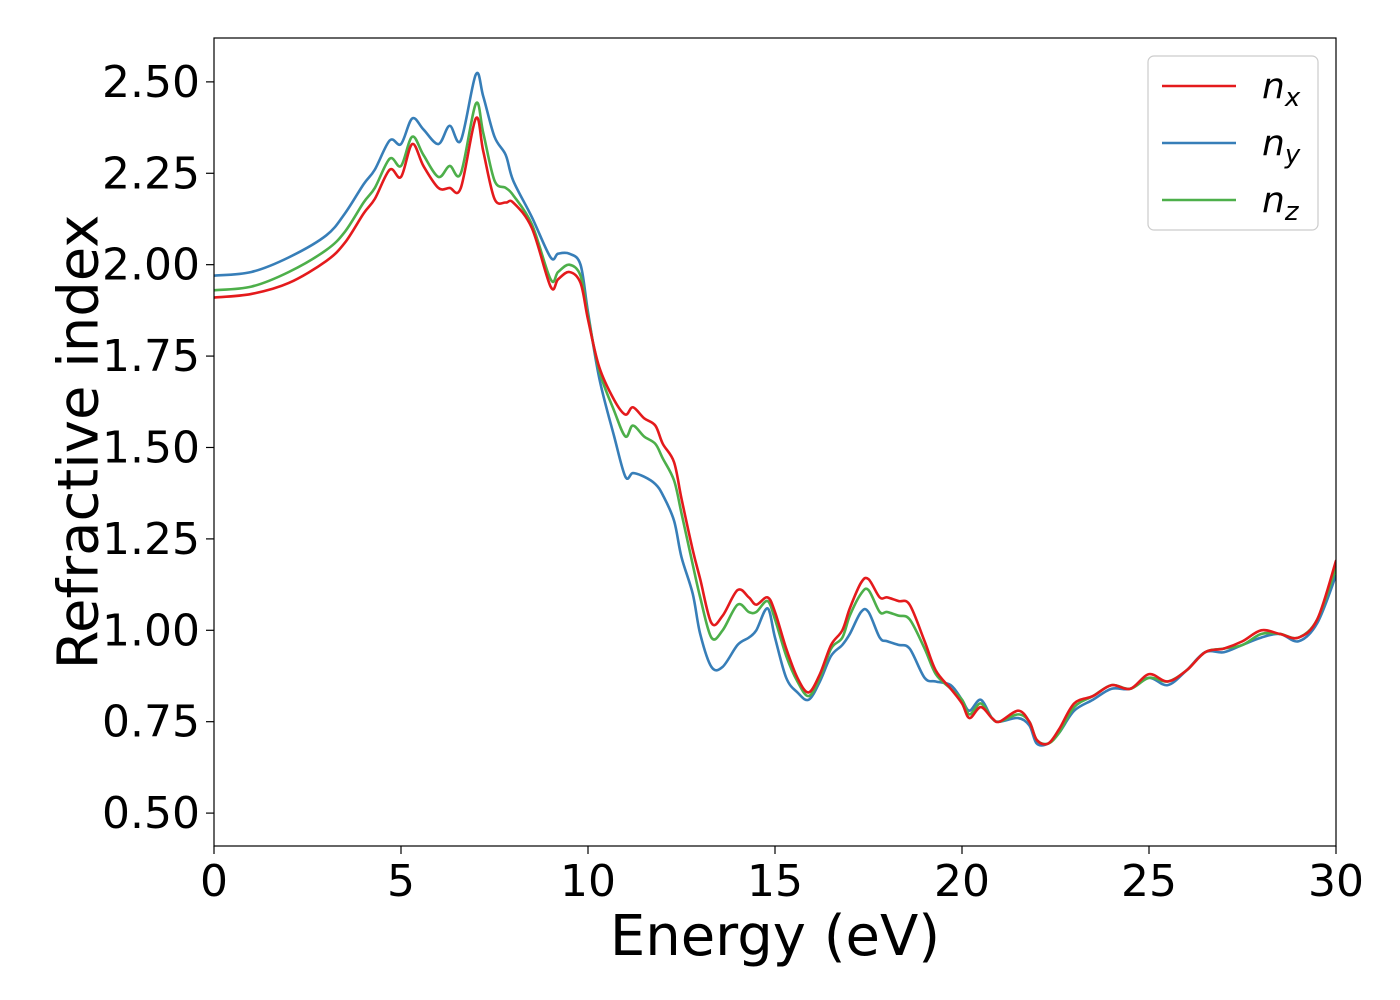 The width and height of the screenshot is (1400, 1000). What do you see at coordinates (775, 881) in the screenshot?
I see `x-tick-label: 15` at bounding box center [775, 881].